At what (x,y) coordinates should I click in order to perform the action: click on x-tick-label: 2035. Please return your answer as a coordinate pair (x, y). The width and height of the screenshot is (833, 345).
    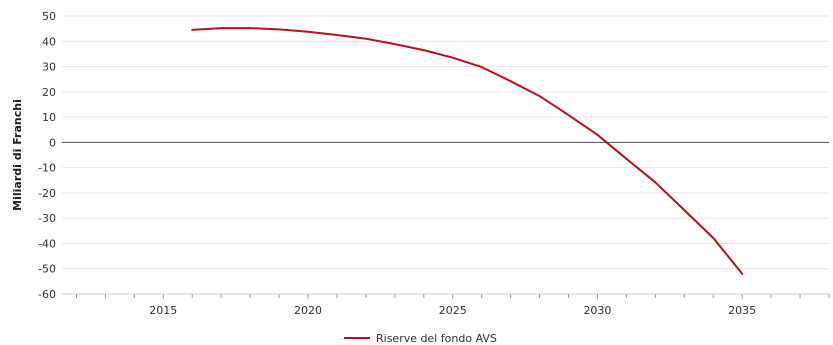
    Looking at the image, I should click on (742, 310).